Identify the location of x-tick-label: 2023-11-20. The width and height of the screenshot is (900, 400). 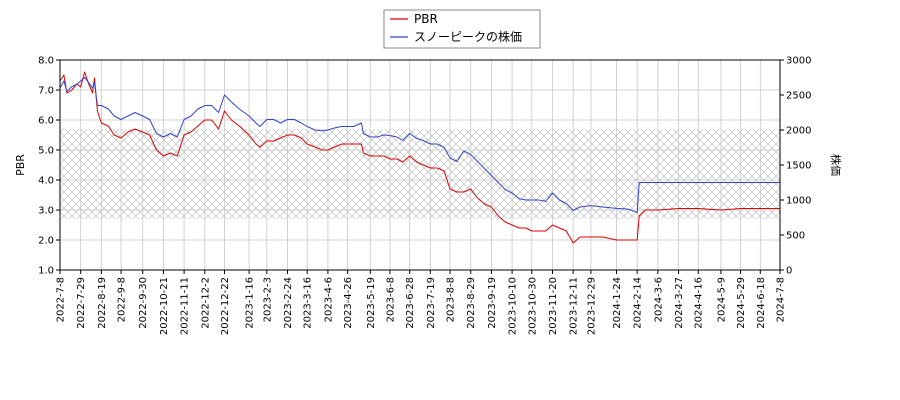
(553, 306).